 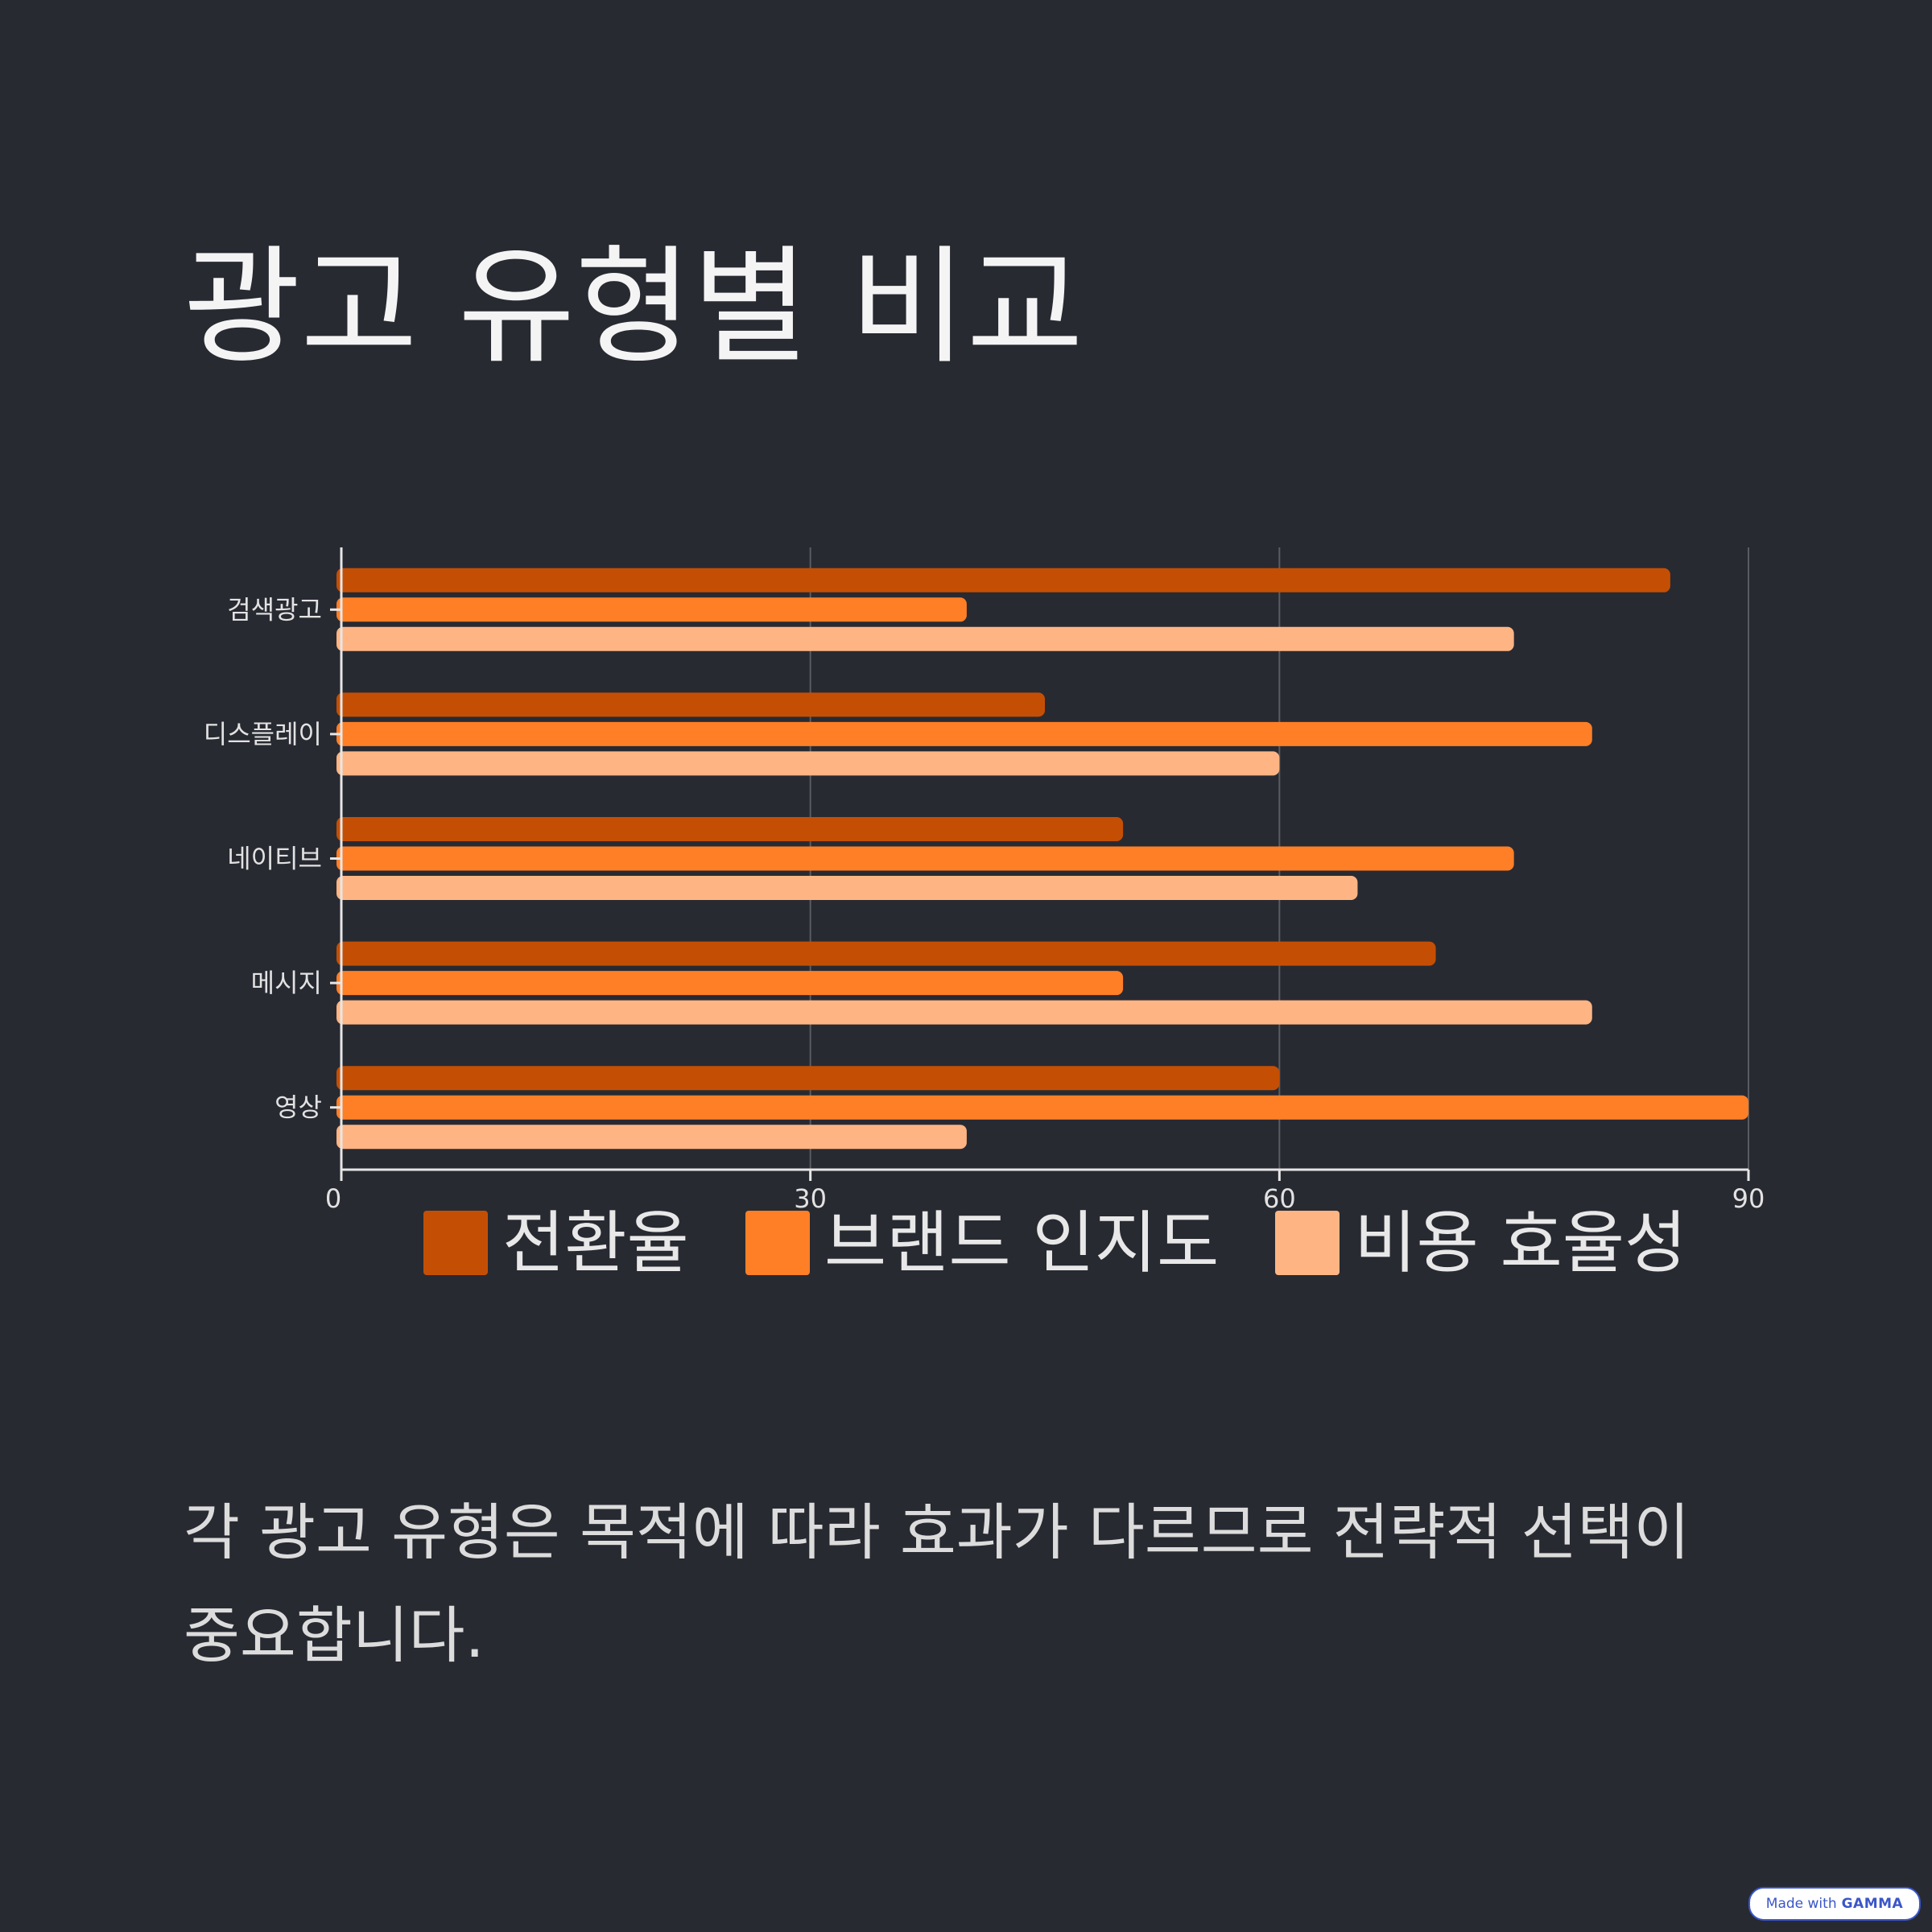 I want to click on gamma-logo: GAMMA, so click(x=1872, y=1904).